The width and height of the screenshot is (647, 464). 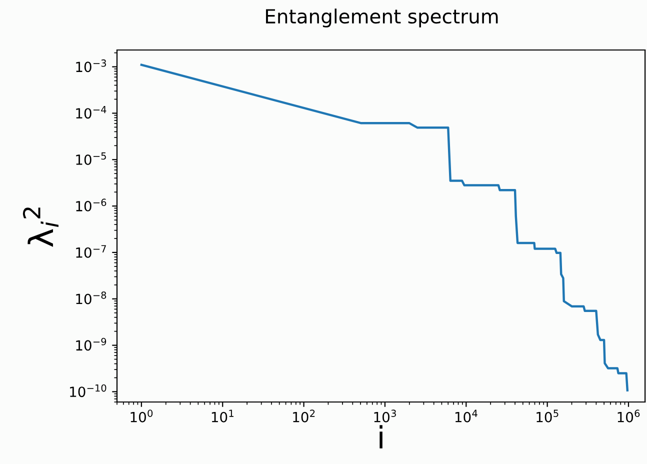 What do you see at coordinates (141, 416) in the screenshot?
I see `x-tick-label: 10$^{0}$` at bounding box center [141, 416].